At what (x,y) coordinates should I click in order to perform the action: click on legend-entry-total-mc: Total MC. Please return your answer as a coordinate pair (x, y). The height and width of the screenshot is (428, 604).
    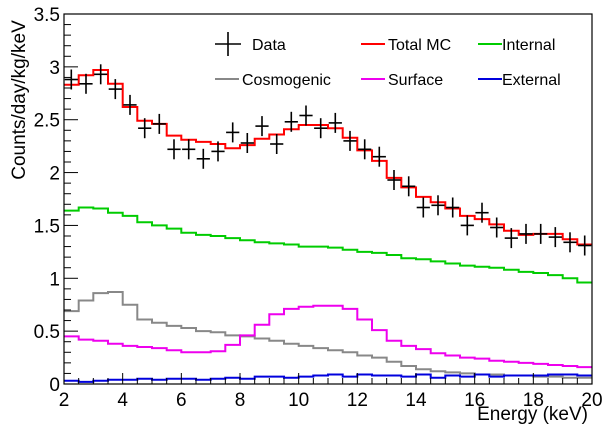
    Looking at the image, I should click on (406, 45).